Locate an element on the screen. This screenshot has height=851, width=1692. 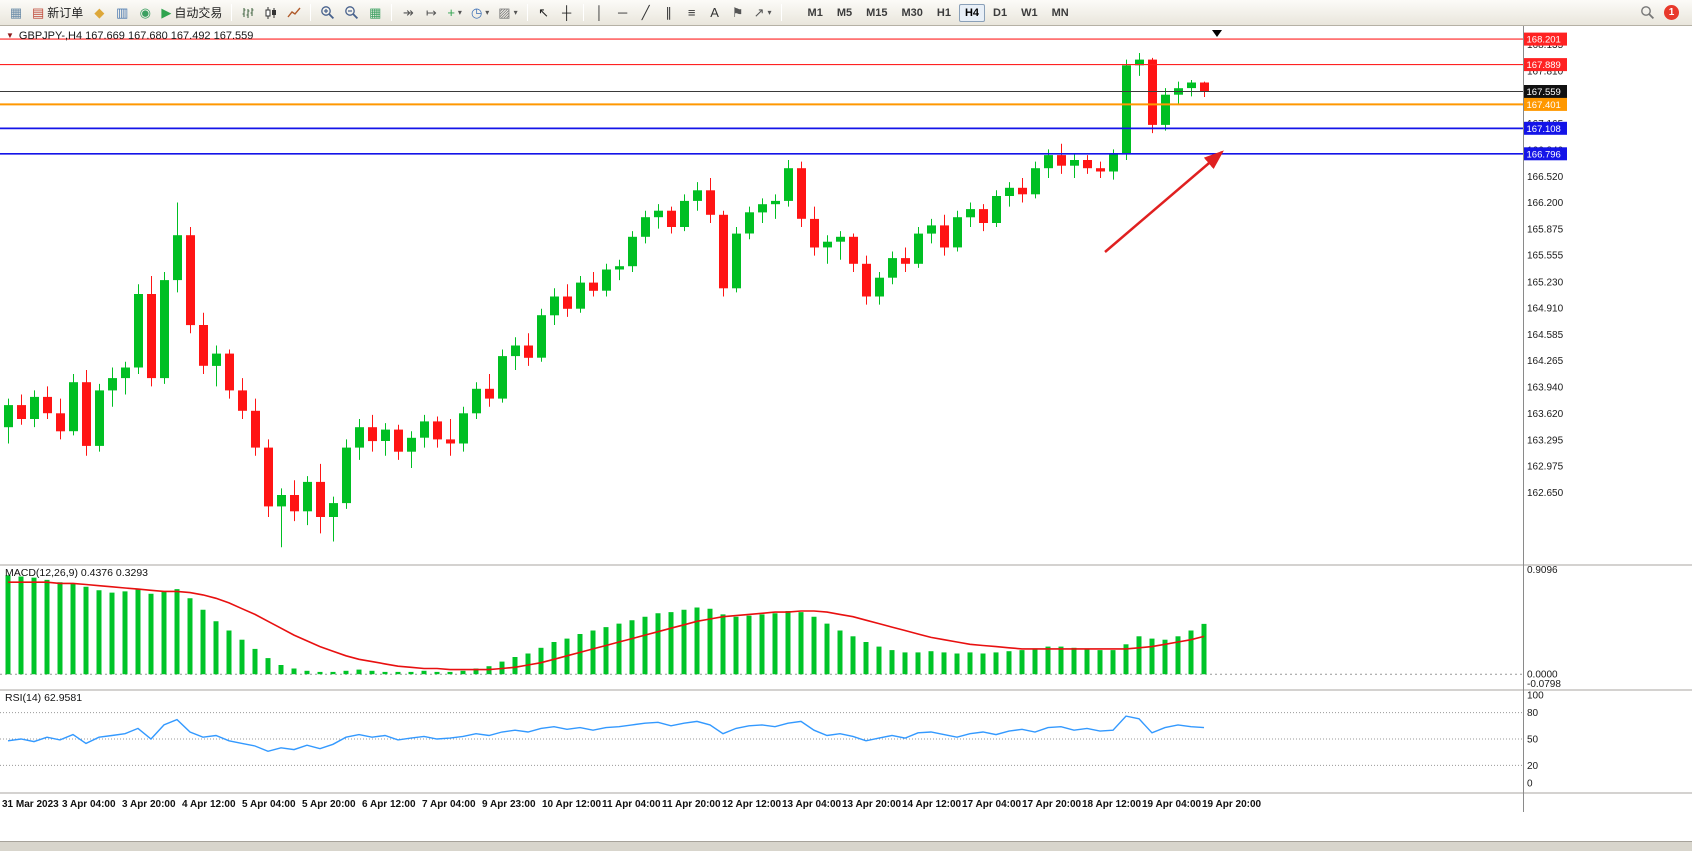
crosshair-button: ┼ is located at coordinates (567, 13).